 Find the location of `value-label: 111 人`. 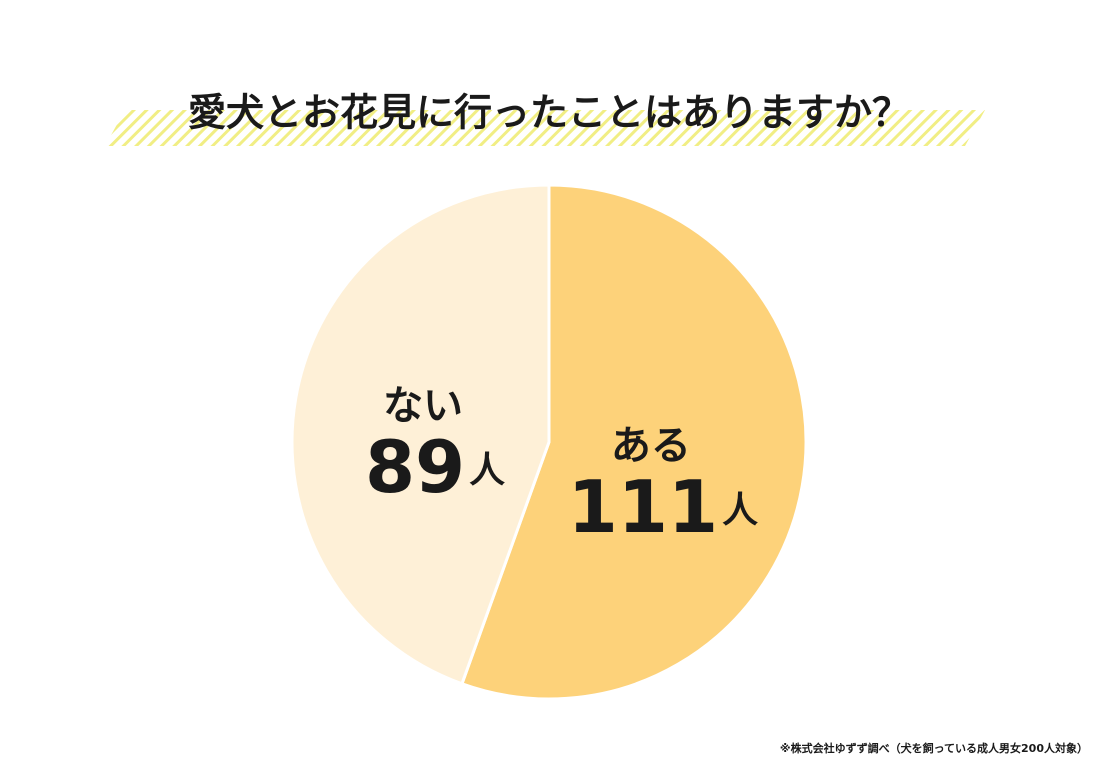

value-label: 111 人 is located at coordinates (663, 506).